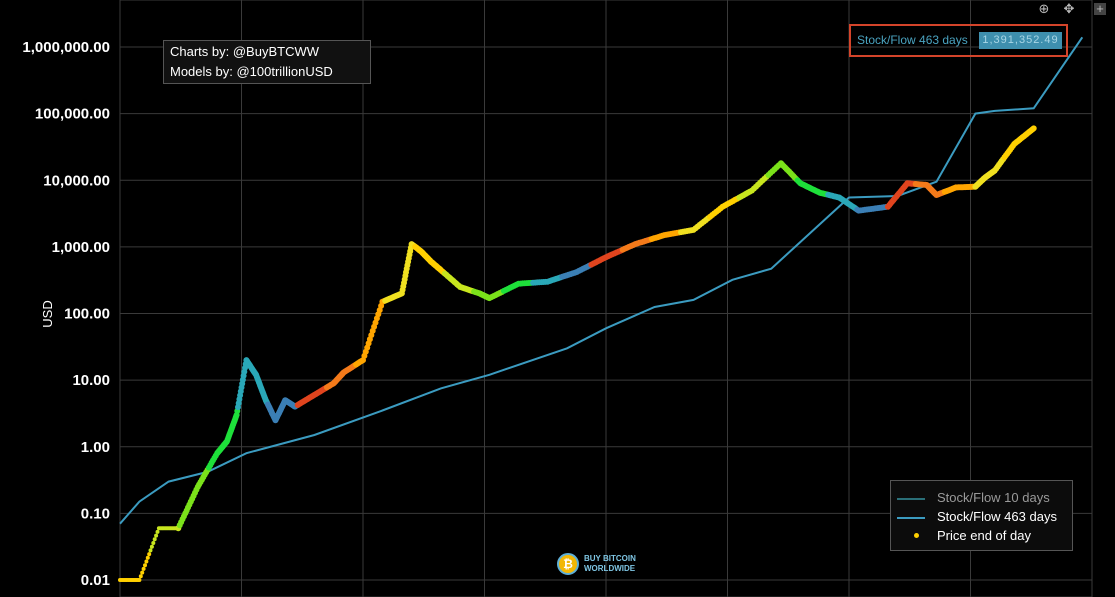  I want to click on legend-label: Stock/Flow 10 days, so click(993, 497).